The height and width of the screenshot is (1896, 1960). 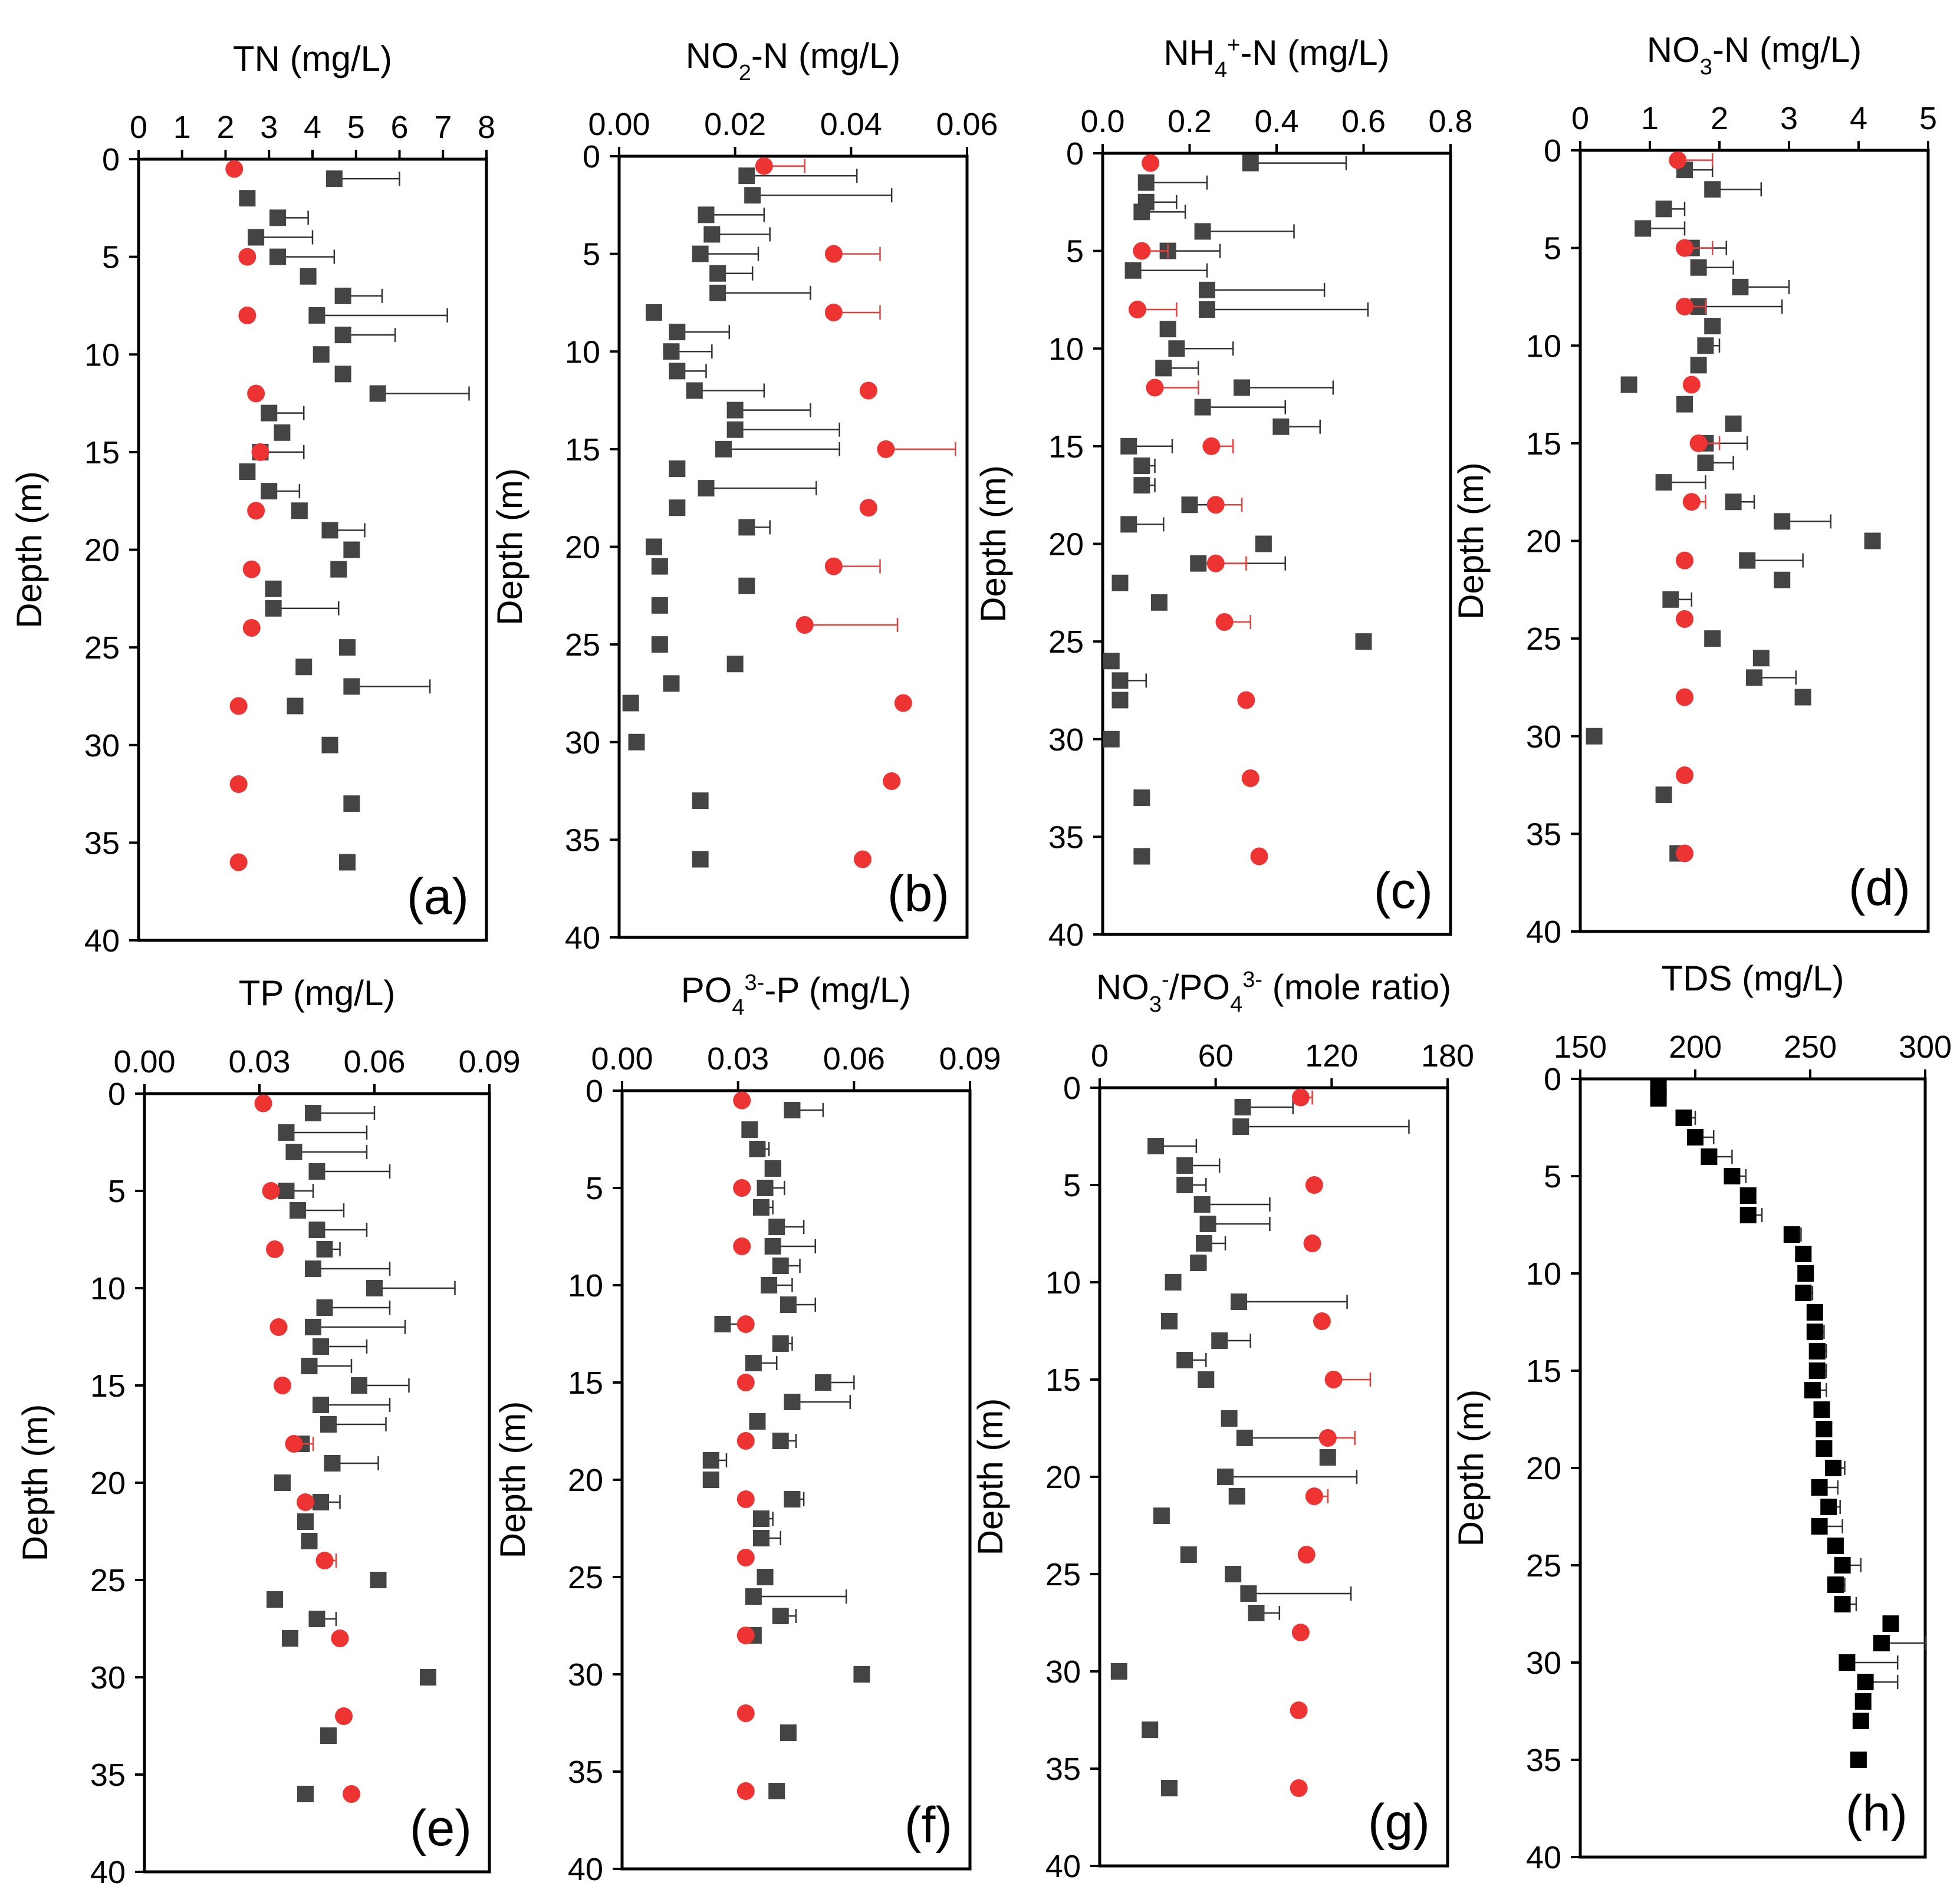 What do you see at coordinates (1810, 1047) in the screenshot?
I see `x-tick-label: 250` at bounding box center [1810, 1047].